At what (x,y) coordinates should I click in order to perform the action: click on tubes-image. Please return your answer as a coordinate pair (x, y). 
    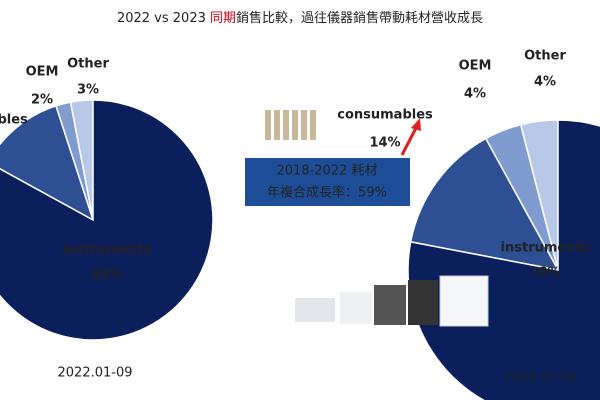
    Looking at the image, I should click on (290, 125).